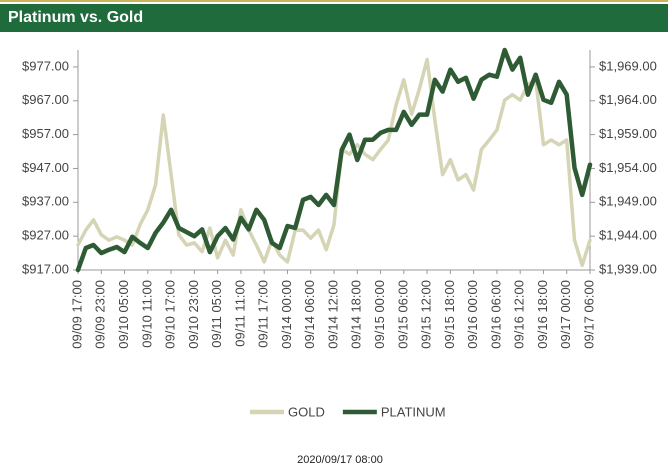 The image size is (668, 473). What do you see at coordinates (309, 314) in the screenshot?
I see `x-tick-label: 09/14 06:00` at bounding box center [309, 314].